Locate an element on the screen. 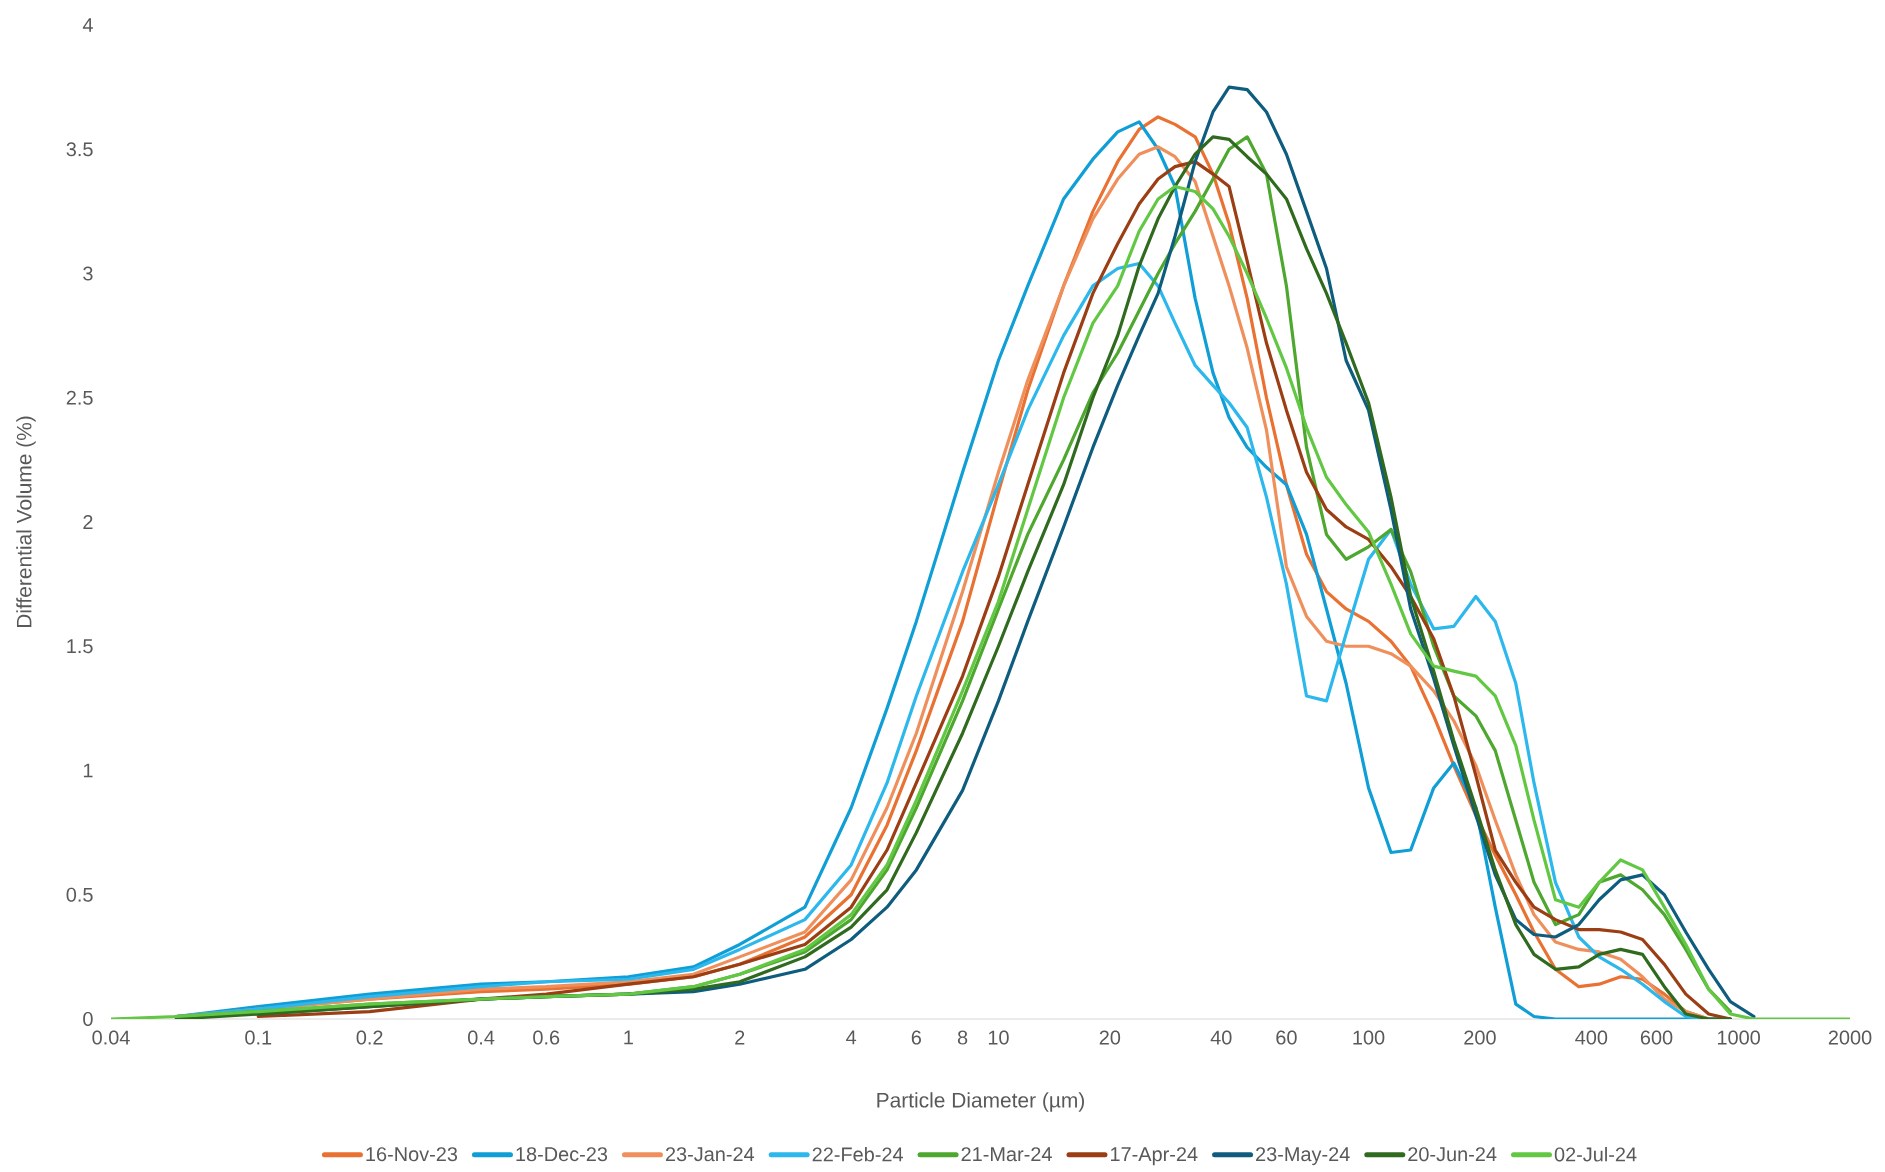 Image resolution: width=1885 pixels, height=1172 pixels. x-tick-label: 40 is located at coordinates (1221, 1037).